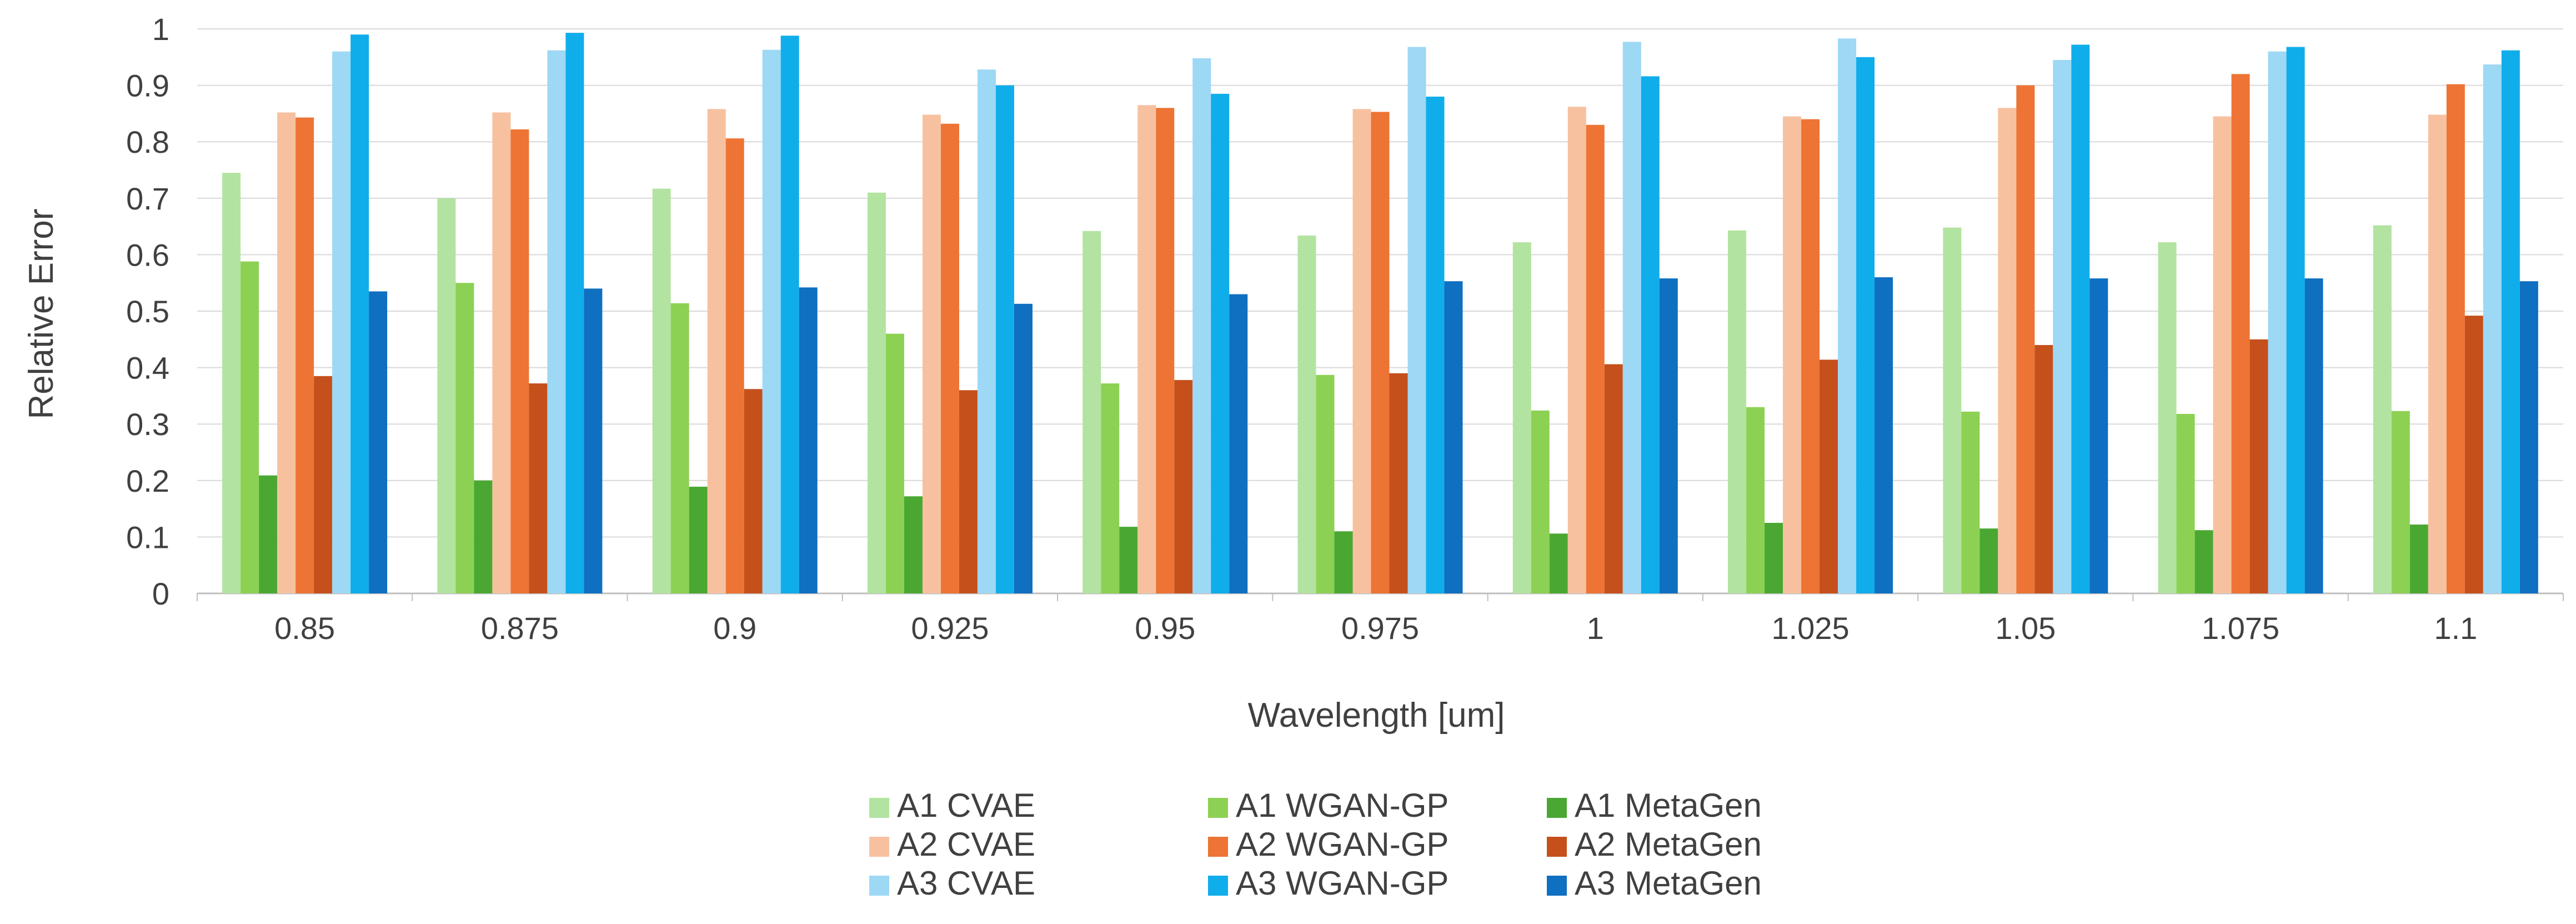 The width and height of the screenshot is (2576, 924). Describe the element at coordinates (148, 198) in the screenshot. I see `y-tick-label: 0.7` at that location.